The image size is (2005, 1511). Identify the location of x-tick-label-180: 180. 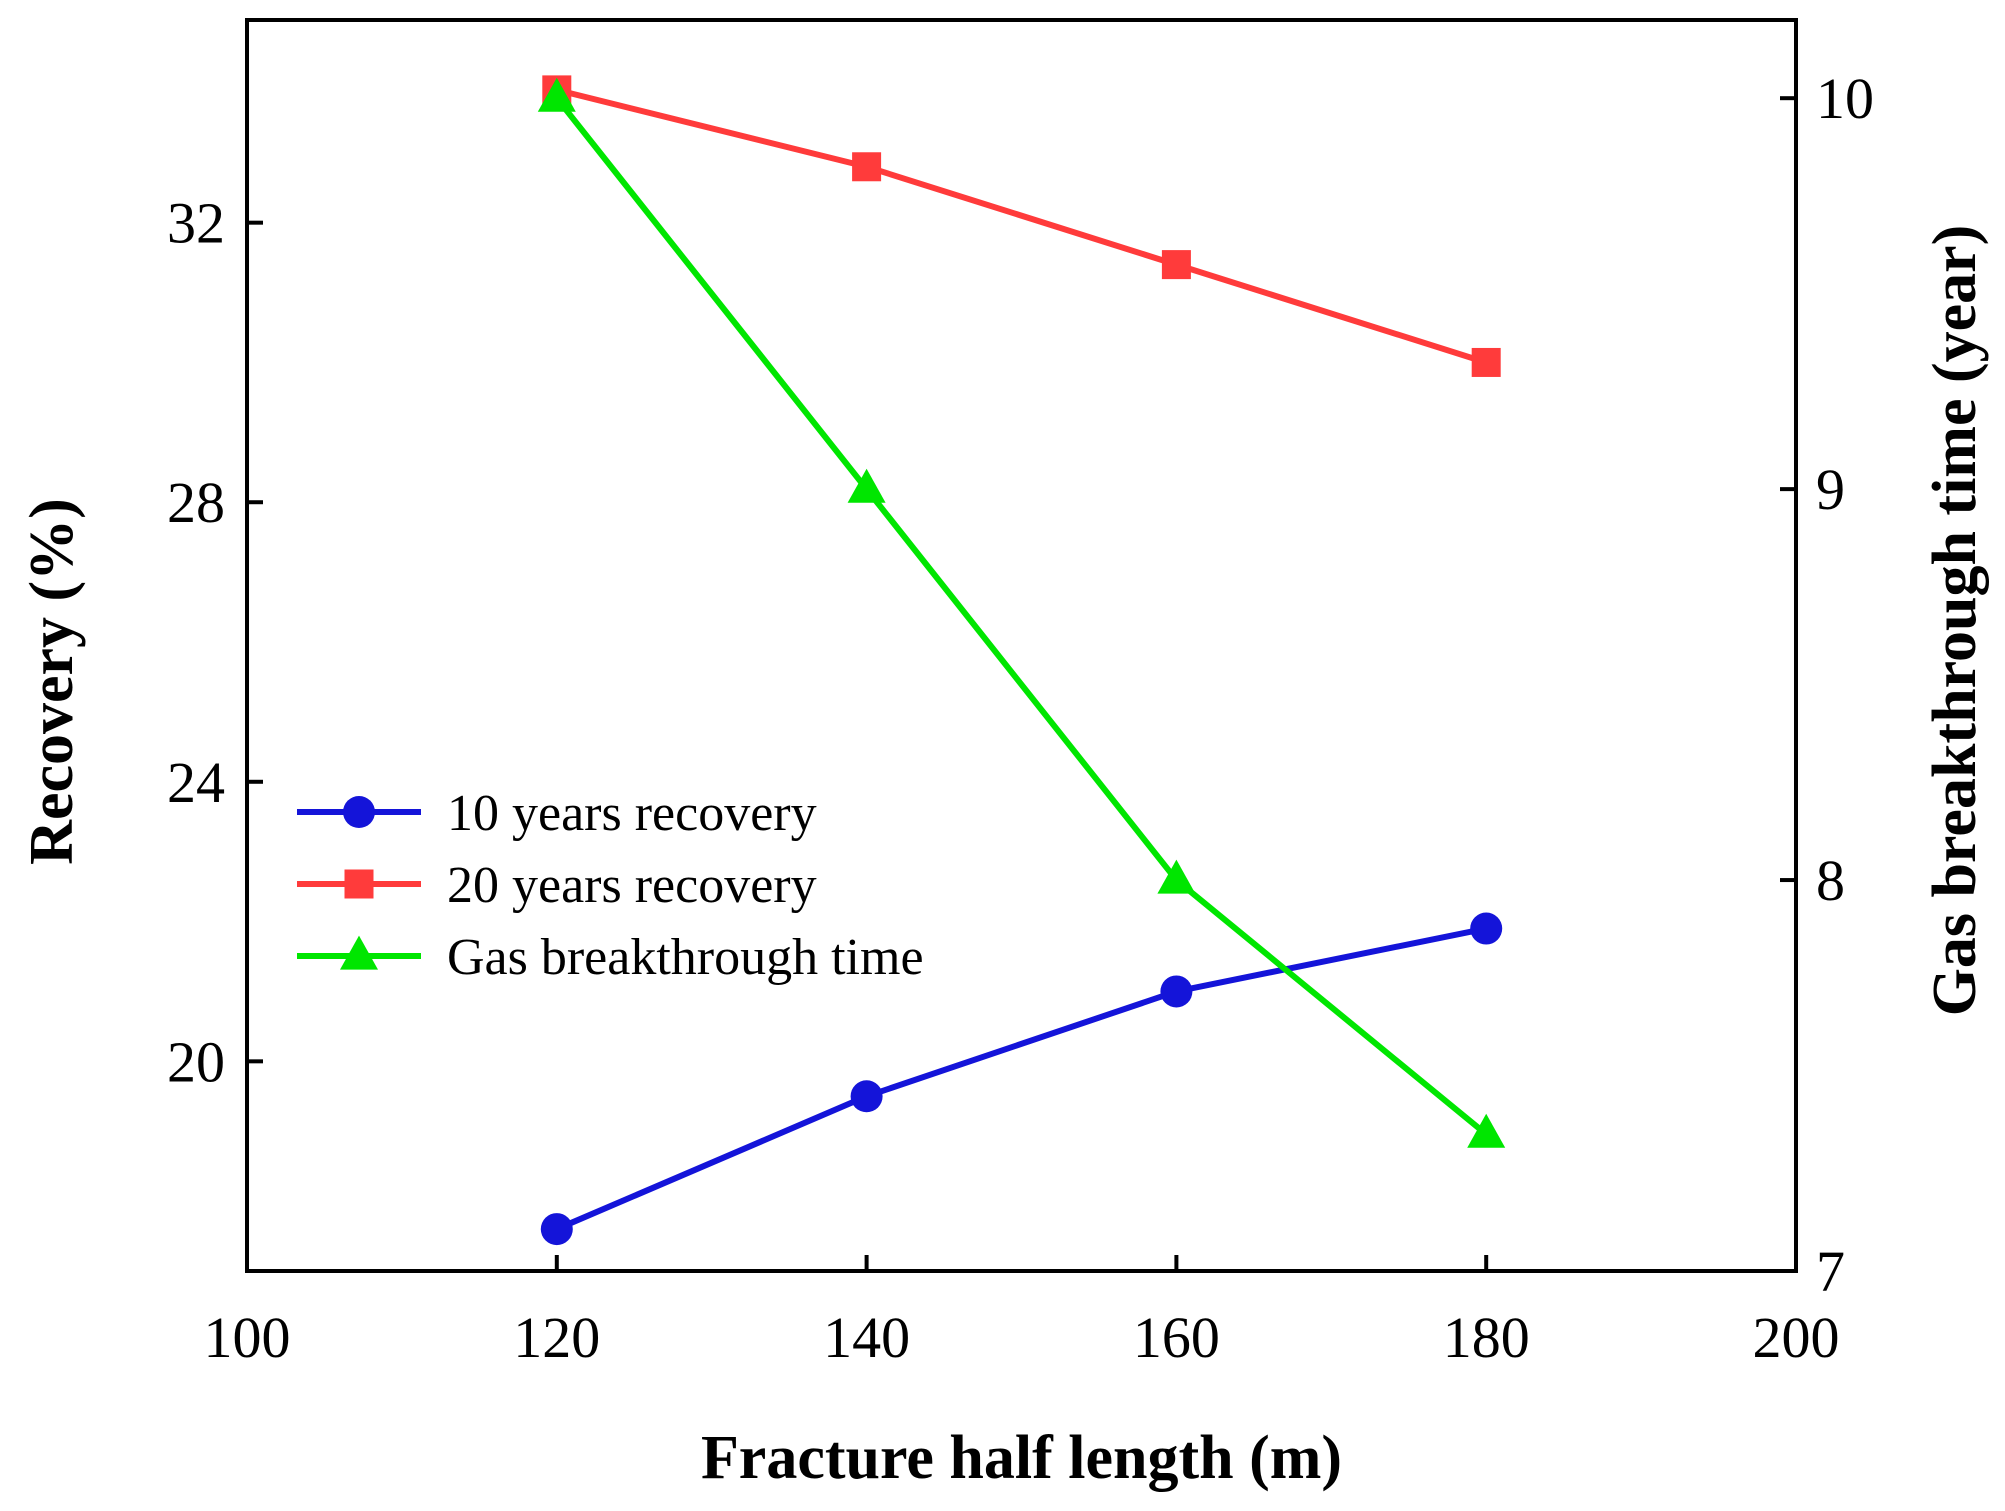
(1486, 1337).